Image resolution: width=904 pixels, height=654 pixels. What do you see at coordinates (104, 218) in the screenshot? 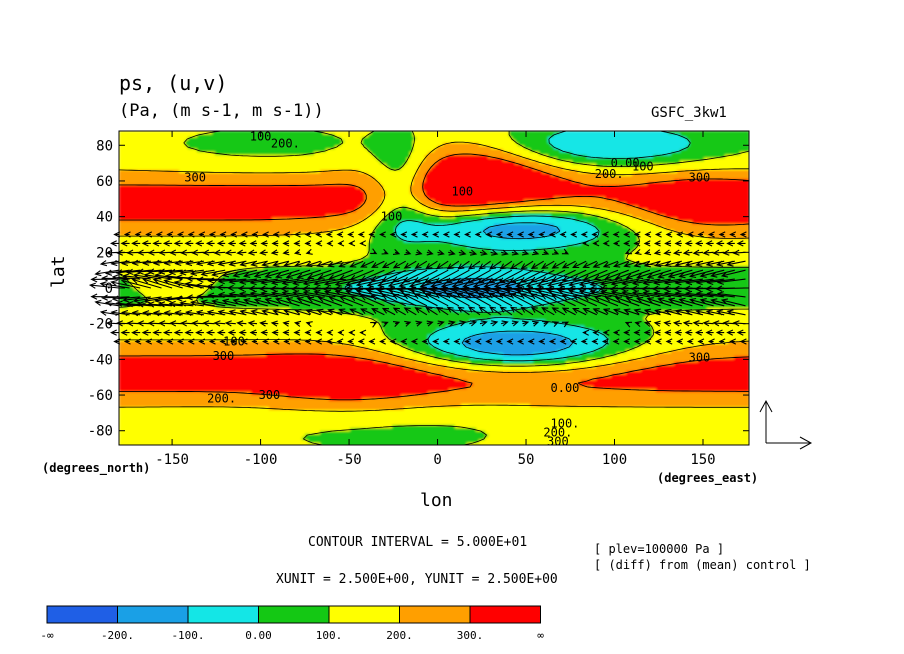
I see `y-tick-label: 40` at bounding box center [104, 218].